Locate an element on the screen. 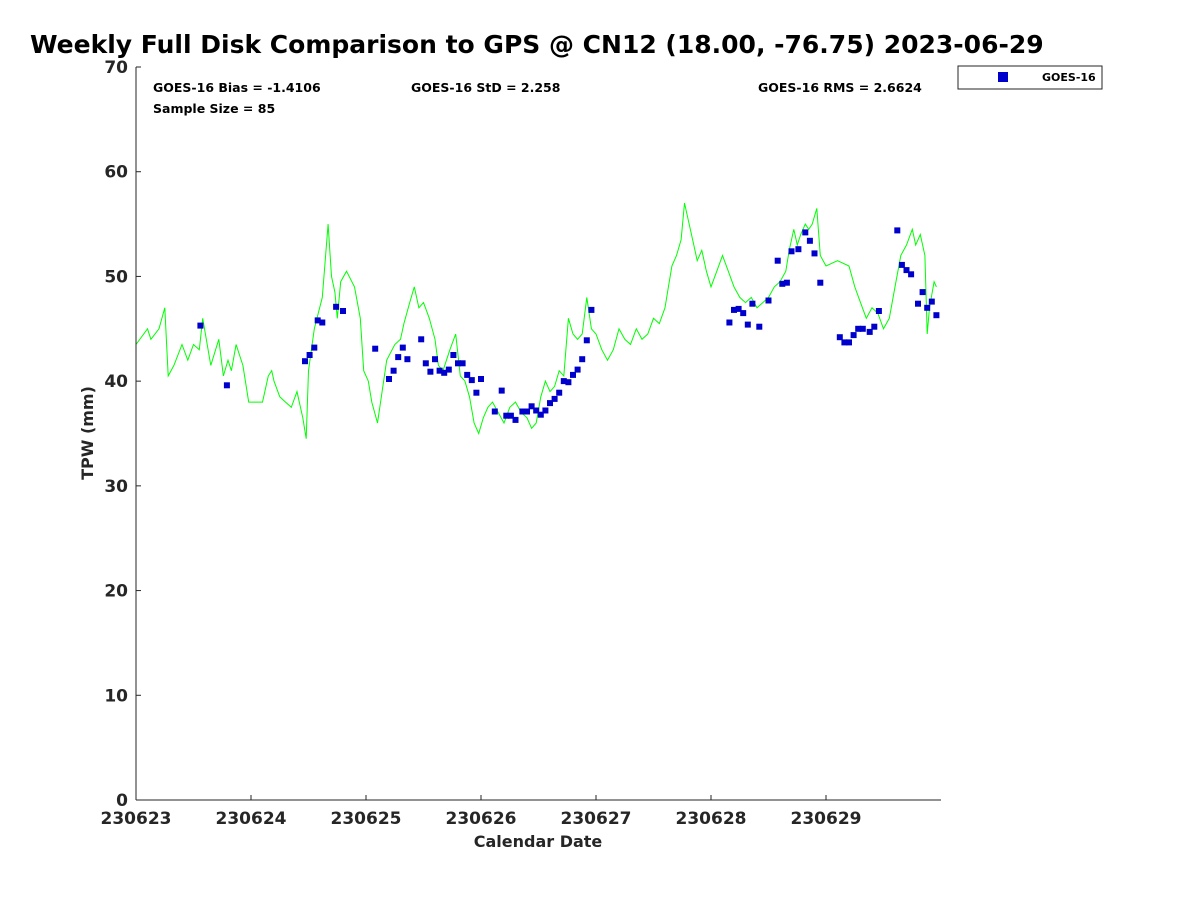 This screenshot has width=1200, height=900. y-tick-label: 20 is located at coordinates (116, 592).